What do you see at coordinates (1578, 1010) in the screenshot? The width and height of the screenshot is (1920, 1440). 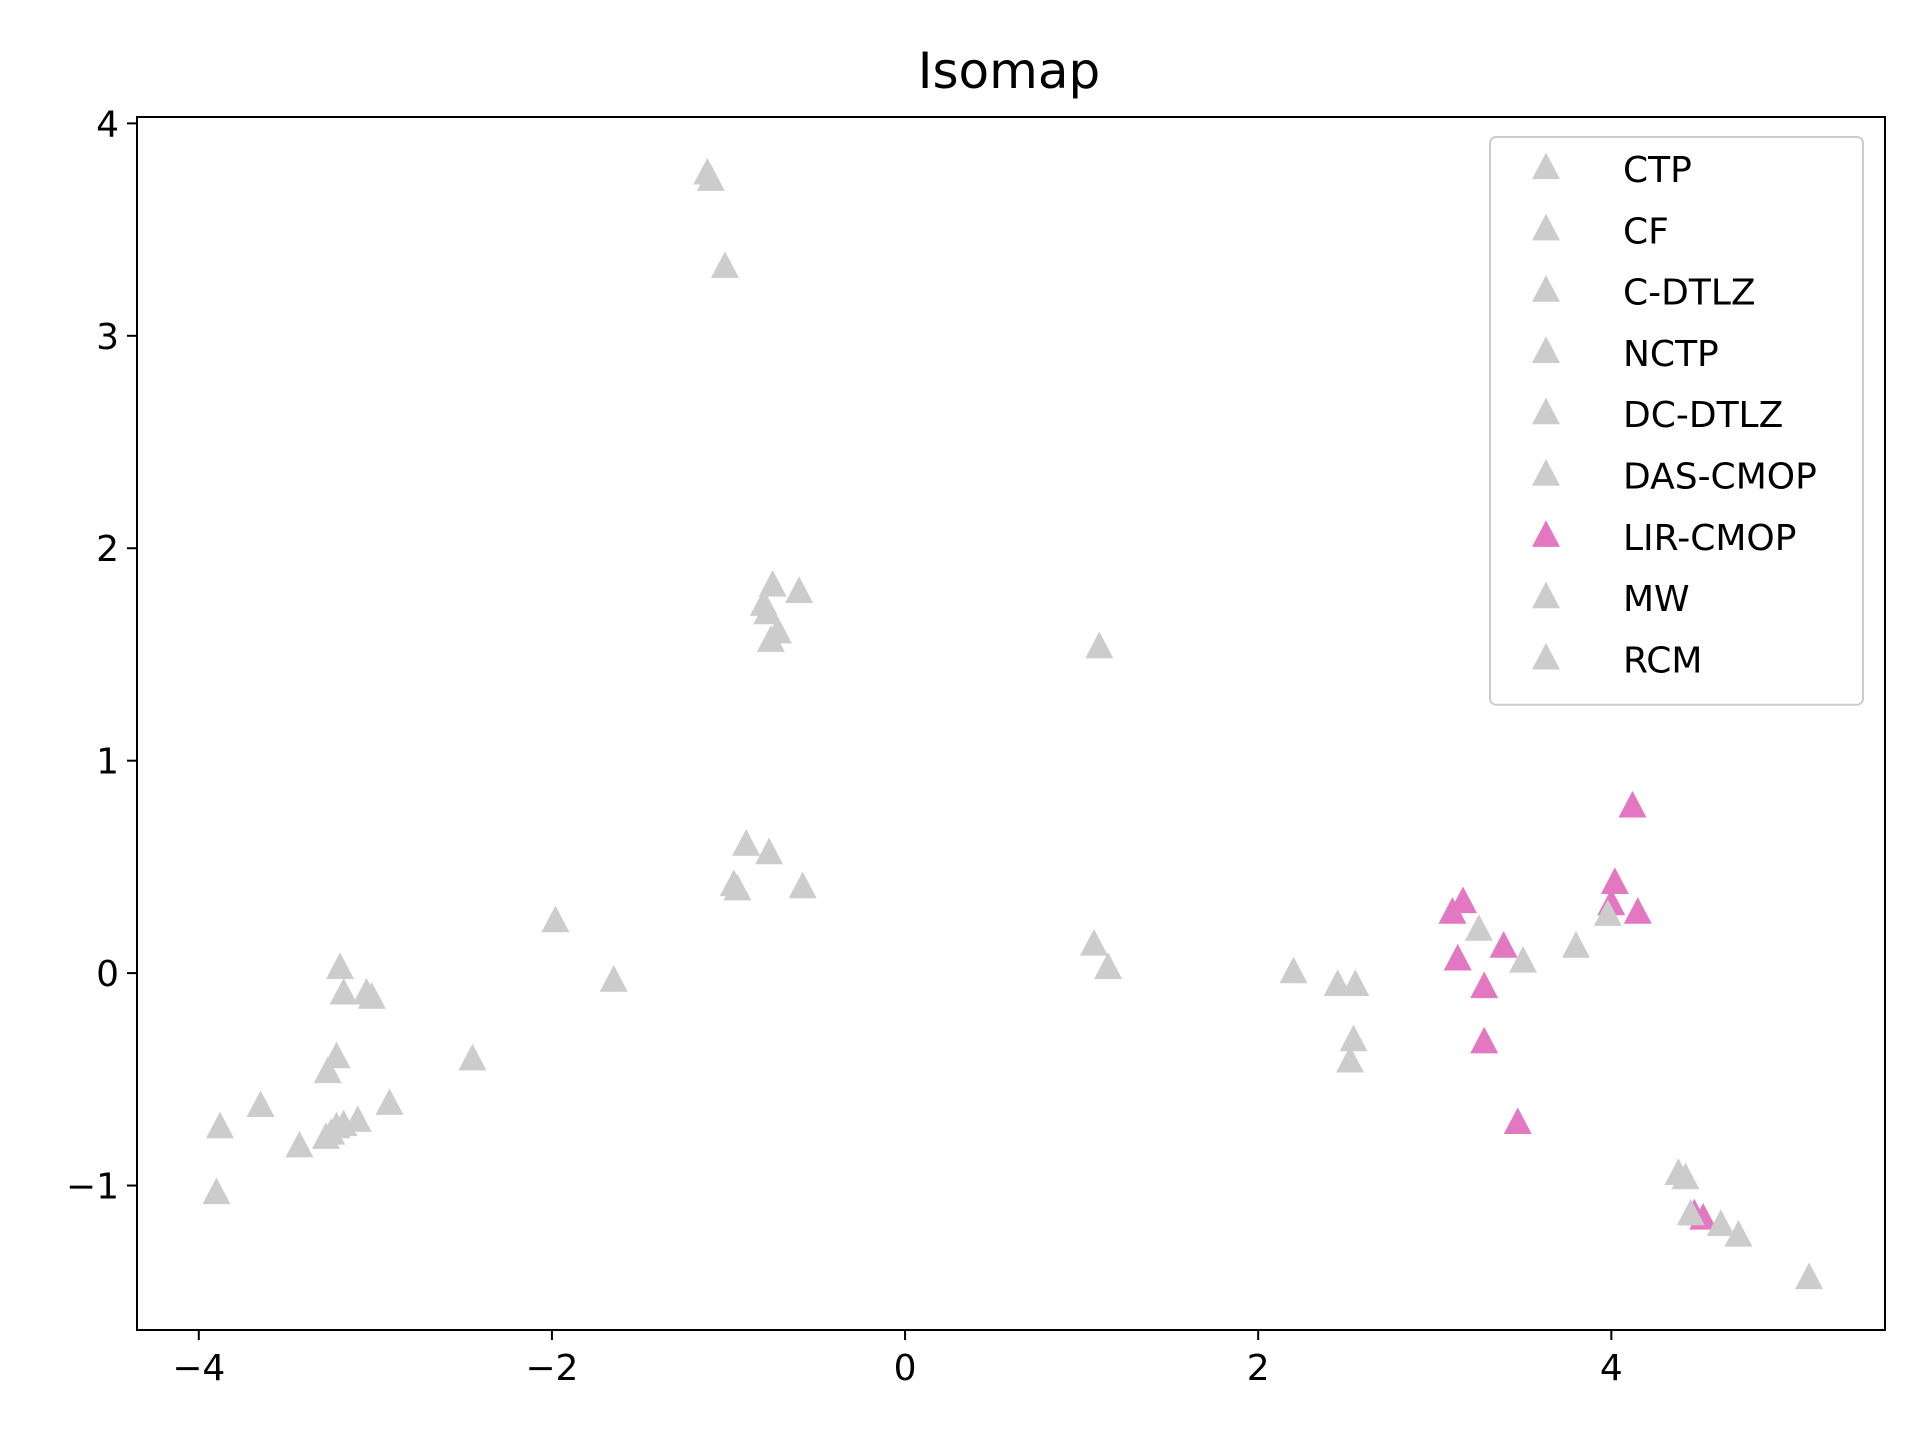 I see `series-lir-cmop` at bounding box center [1578, 1010].